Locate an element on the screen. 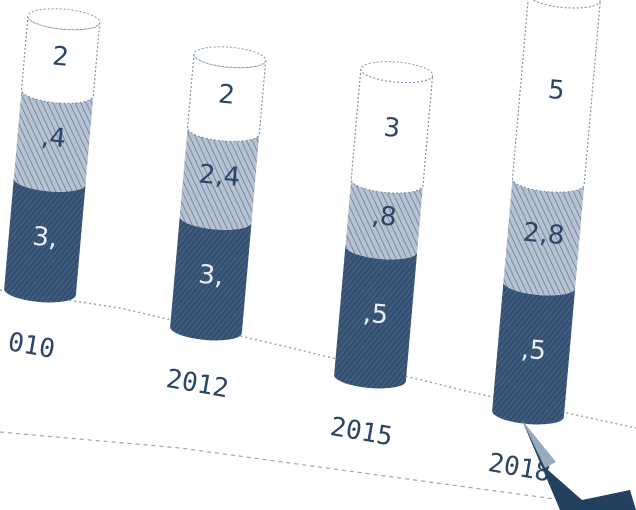  bar-segment-top-2012 is located at coordinates (226, 98).